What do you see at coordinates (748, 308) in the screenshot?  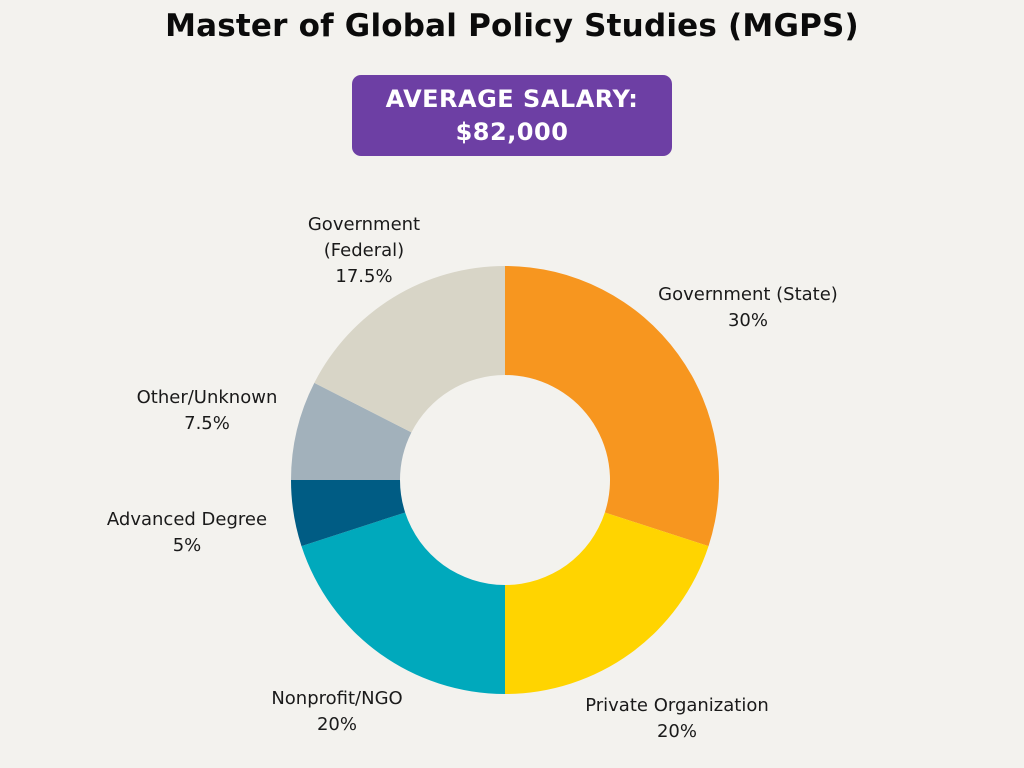 I see `label-government-state: Government (State) 30%` at bounding box center [748, 308].